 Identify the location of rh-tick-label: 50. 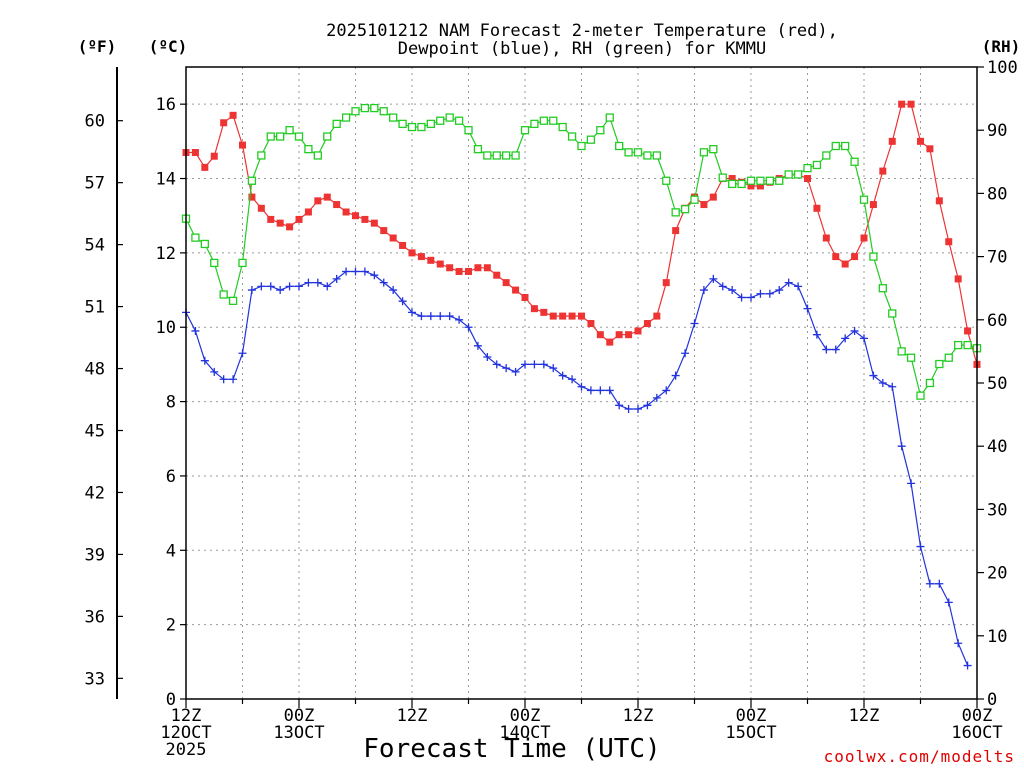
(997, 384).